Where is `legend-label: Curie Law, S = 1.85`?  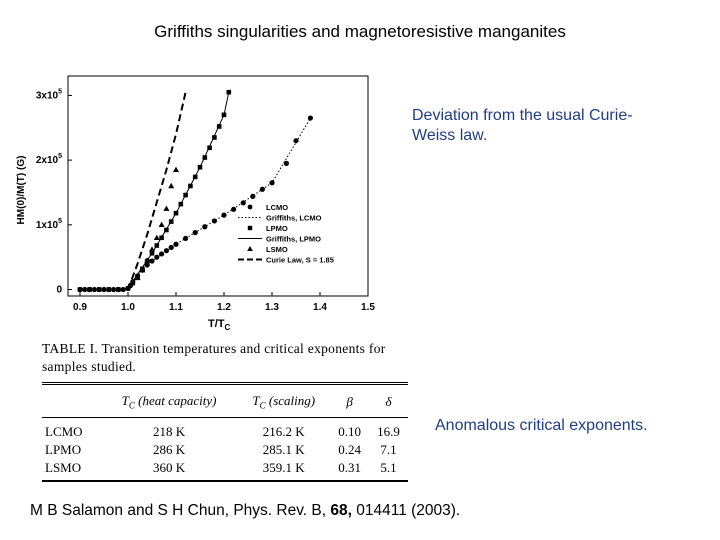
legend-label: Curie Law, S = 1.85 is located at coordinates (300, 260).